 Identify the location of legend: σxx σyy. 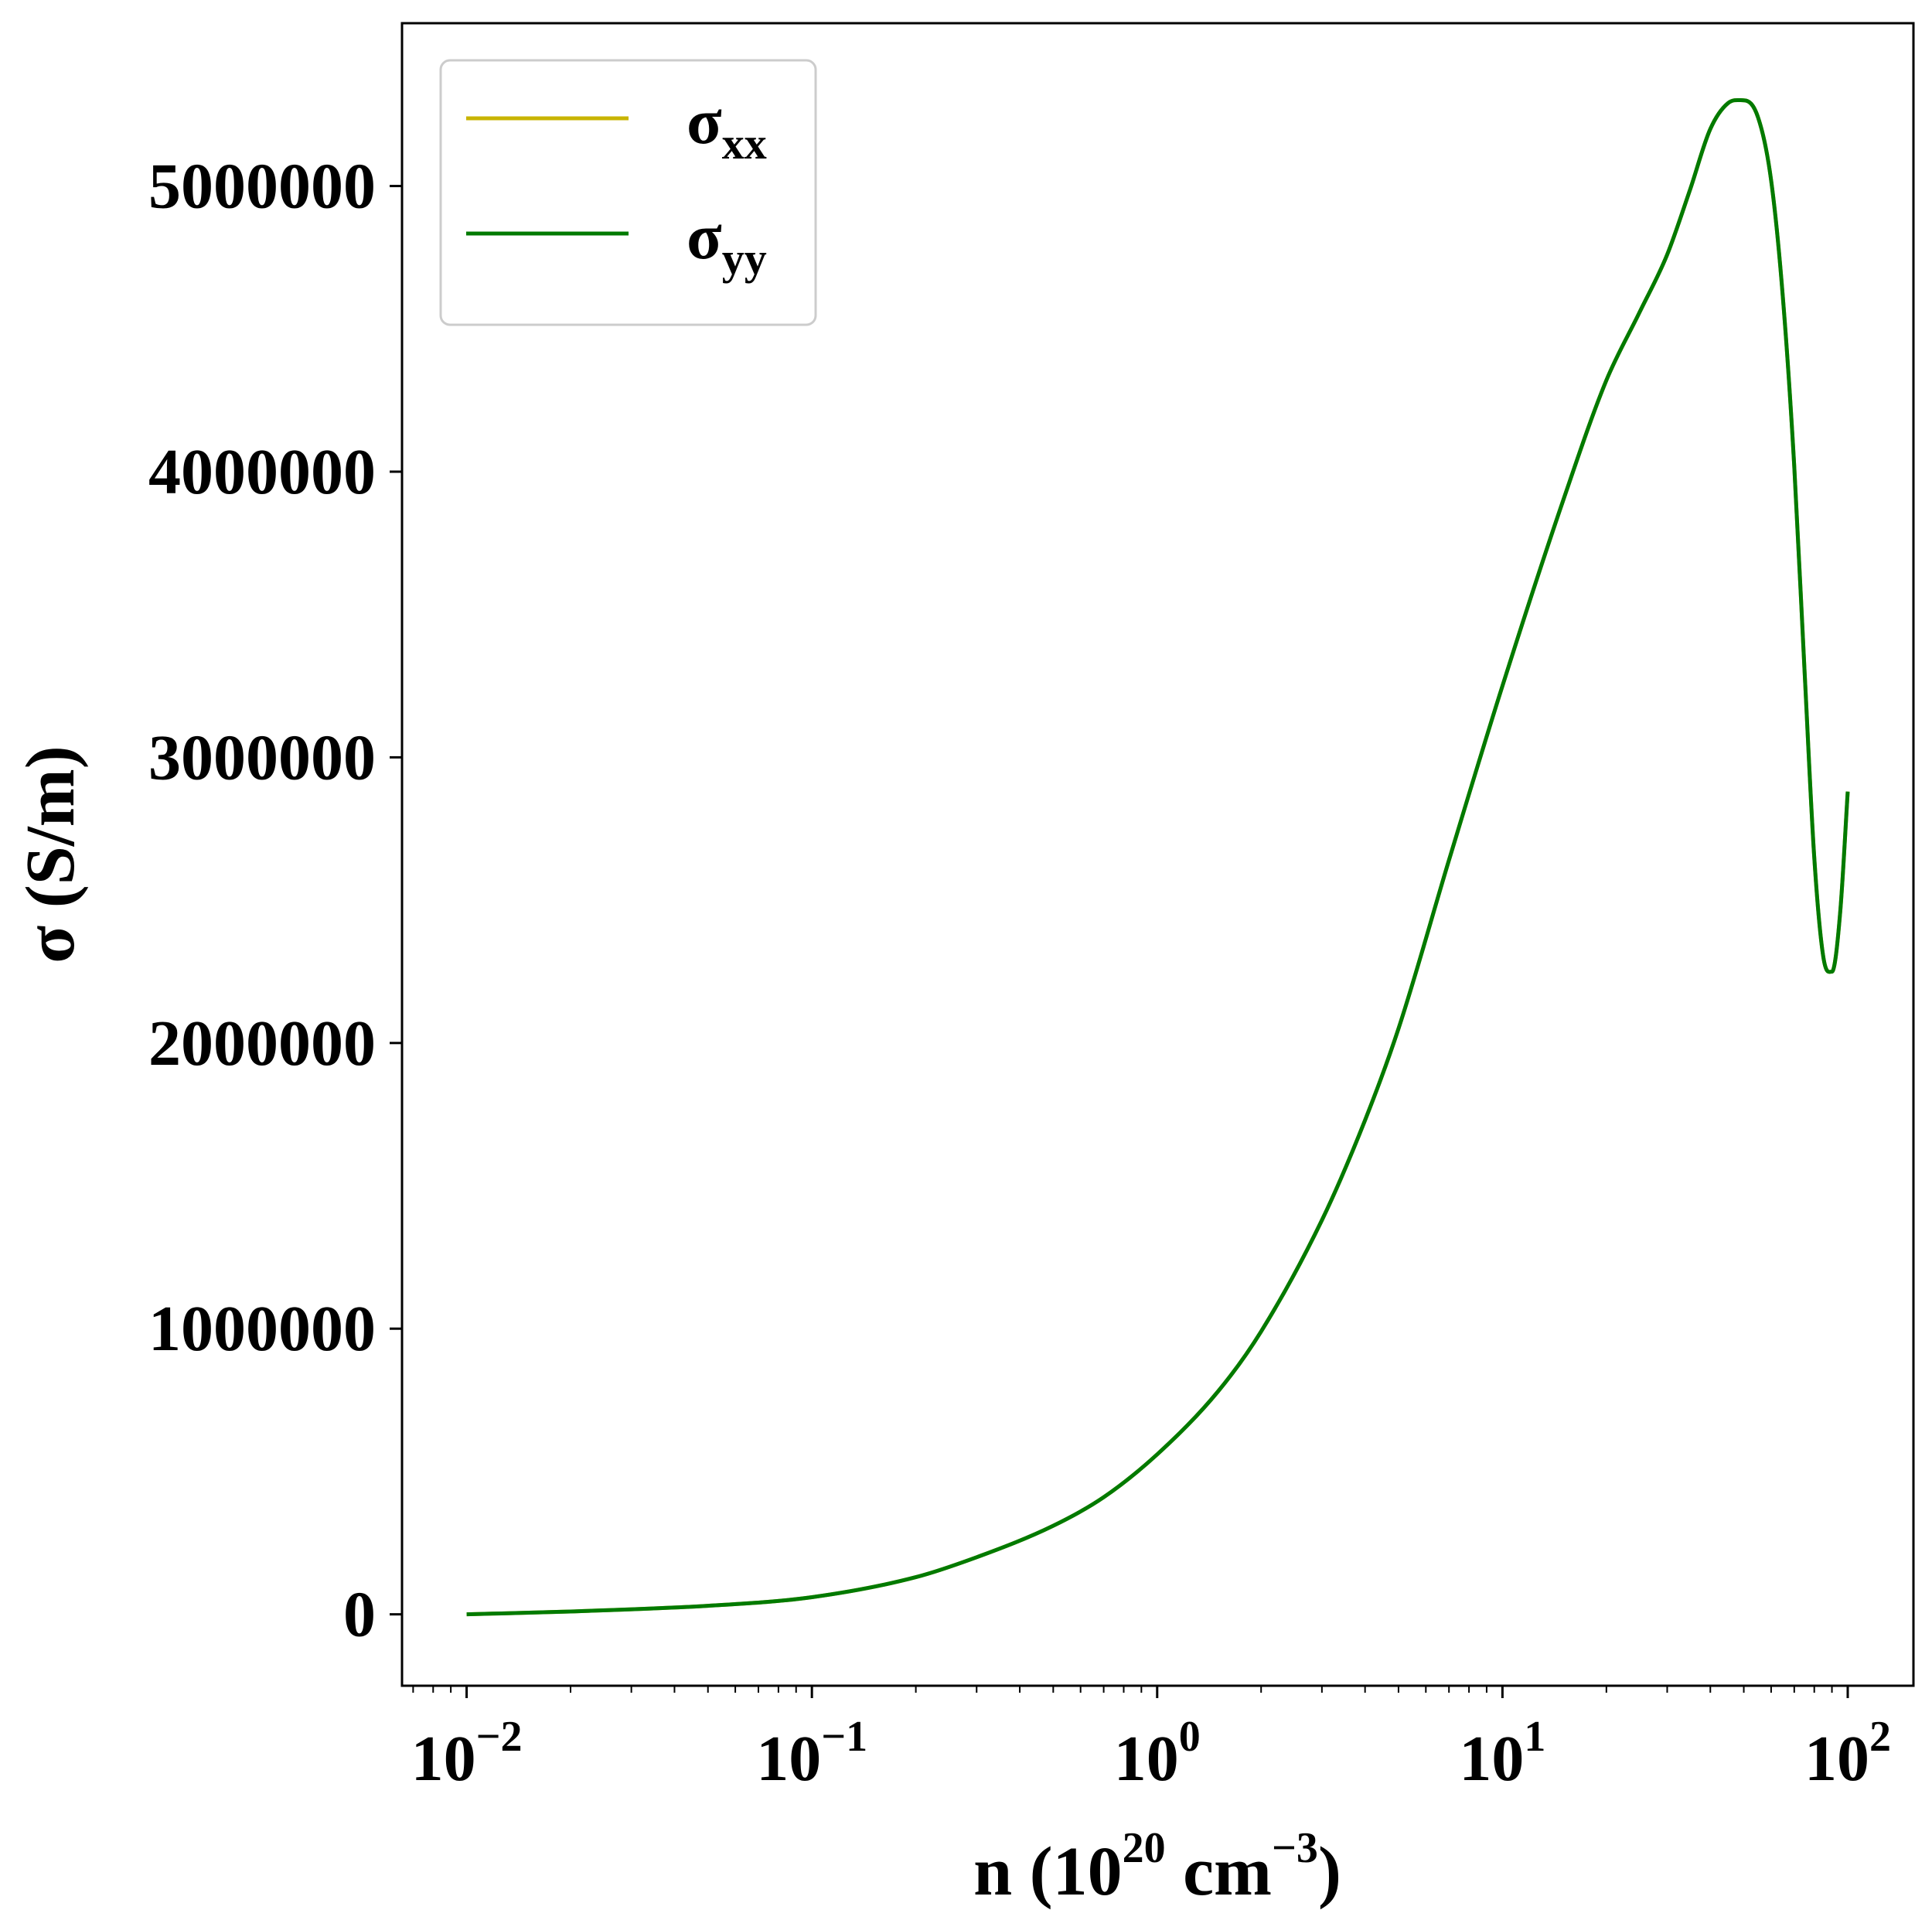
(628, 192).